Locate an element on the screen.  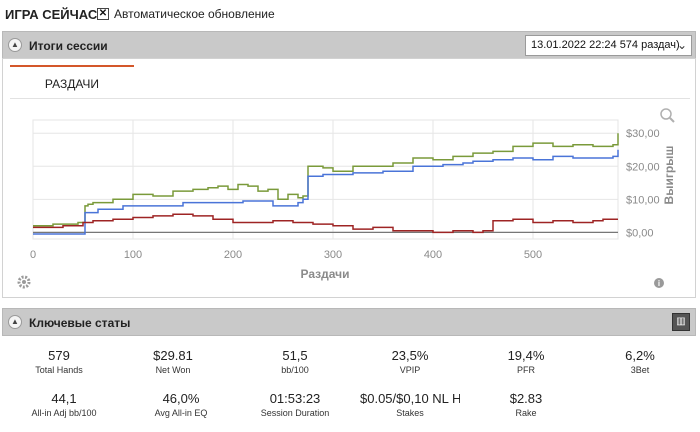
stat-value: $29.81 is located at coordinates (173, 355).